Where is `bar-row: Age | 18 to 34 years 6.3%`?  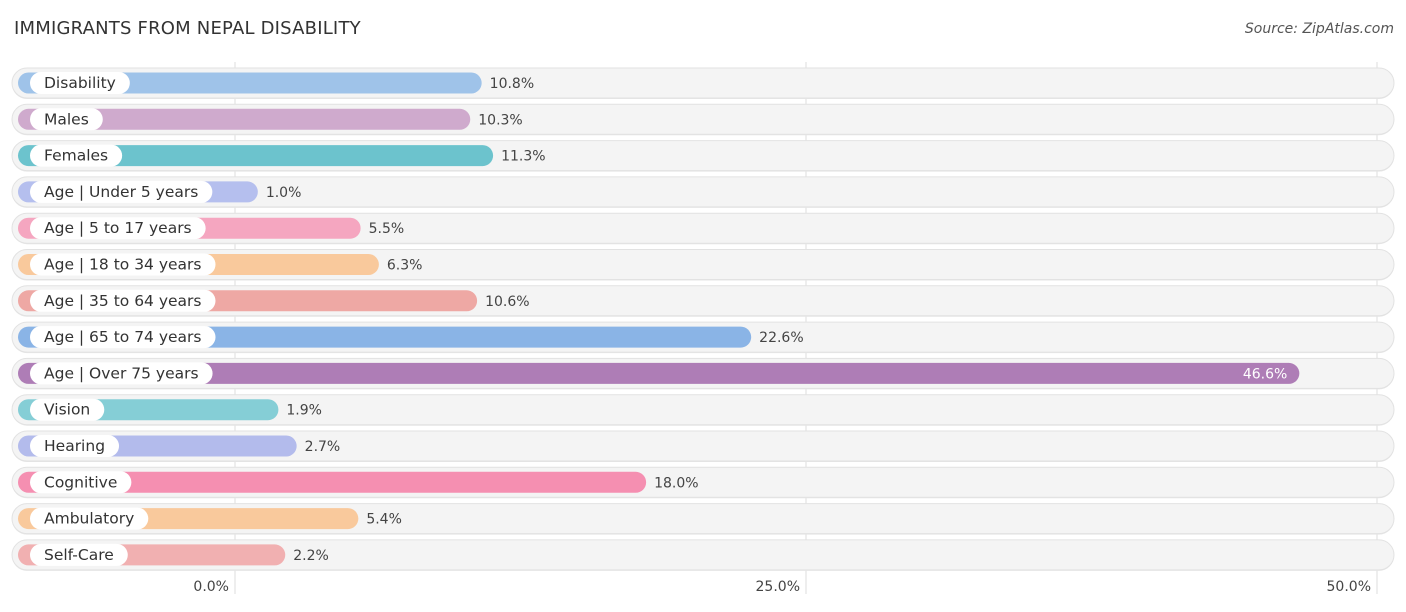
bar-row: Age | 18 to 34 years 6.3% is located at coordinates (703, 265).